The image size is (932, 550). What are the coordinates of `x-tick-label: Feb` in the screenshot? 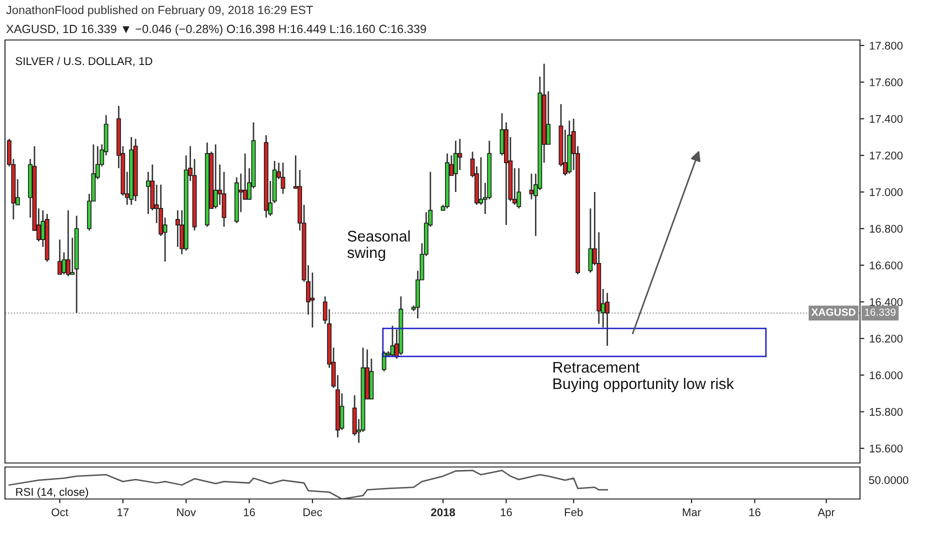 It's located at (573, 512).